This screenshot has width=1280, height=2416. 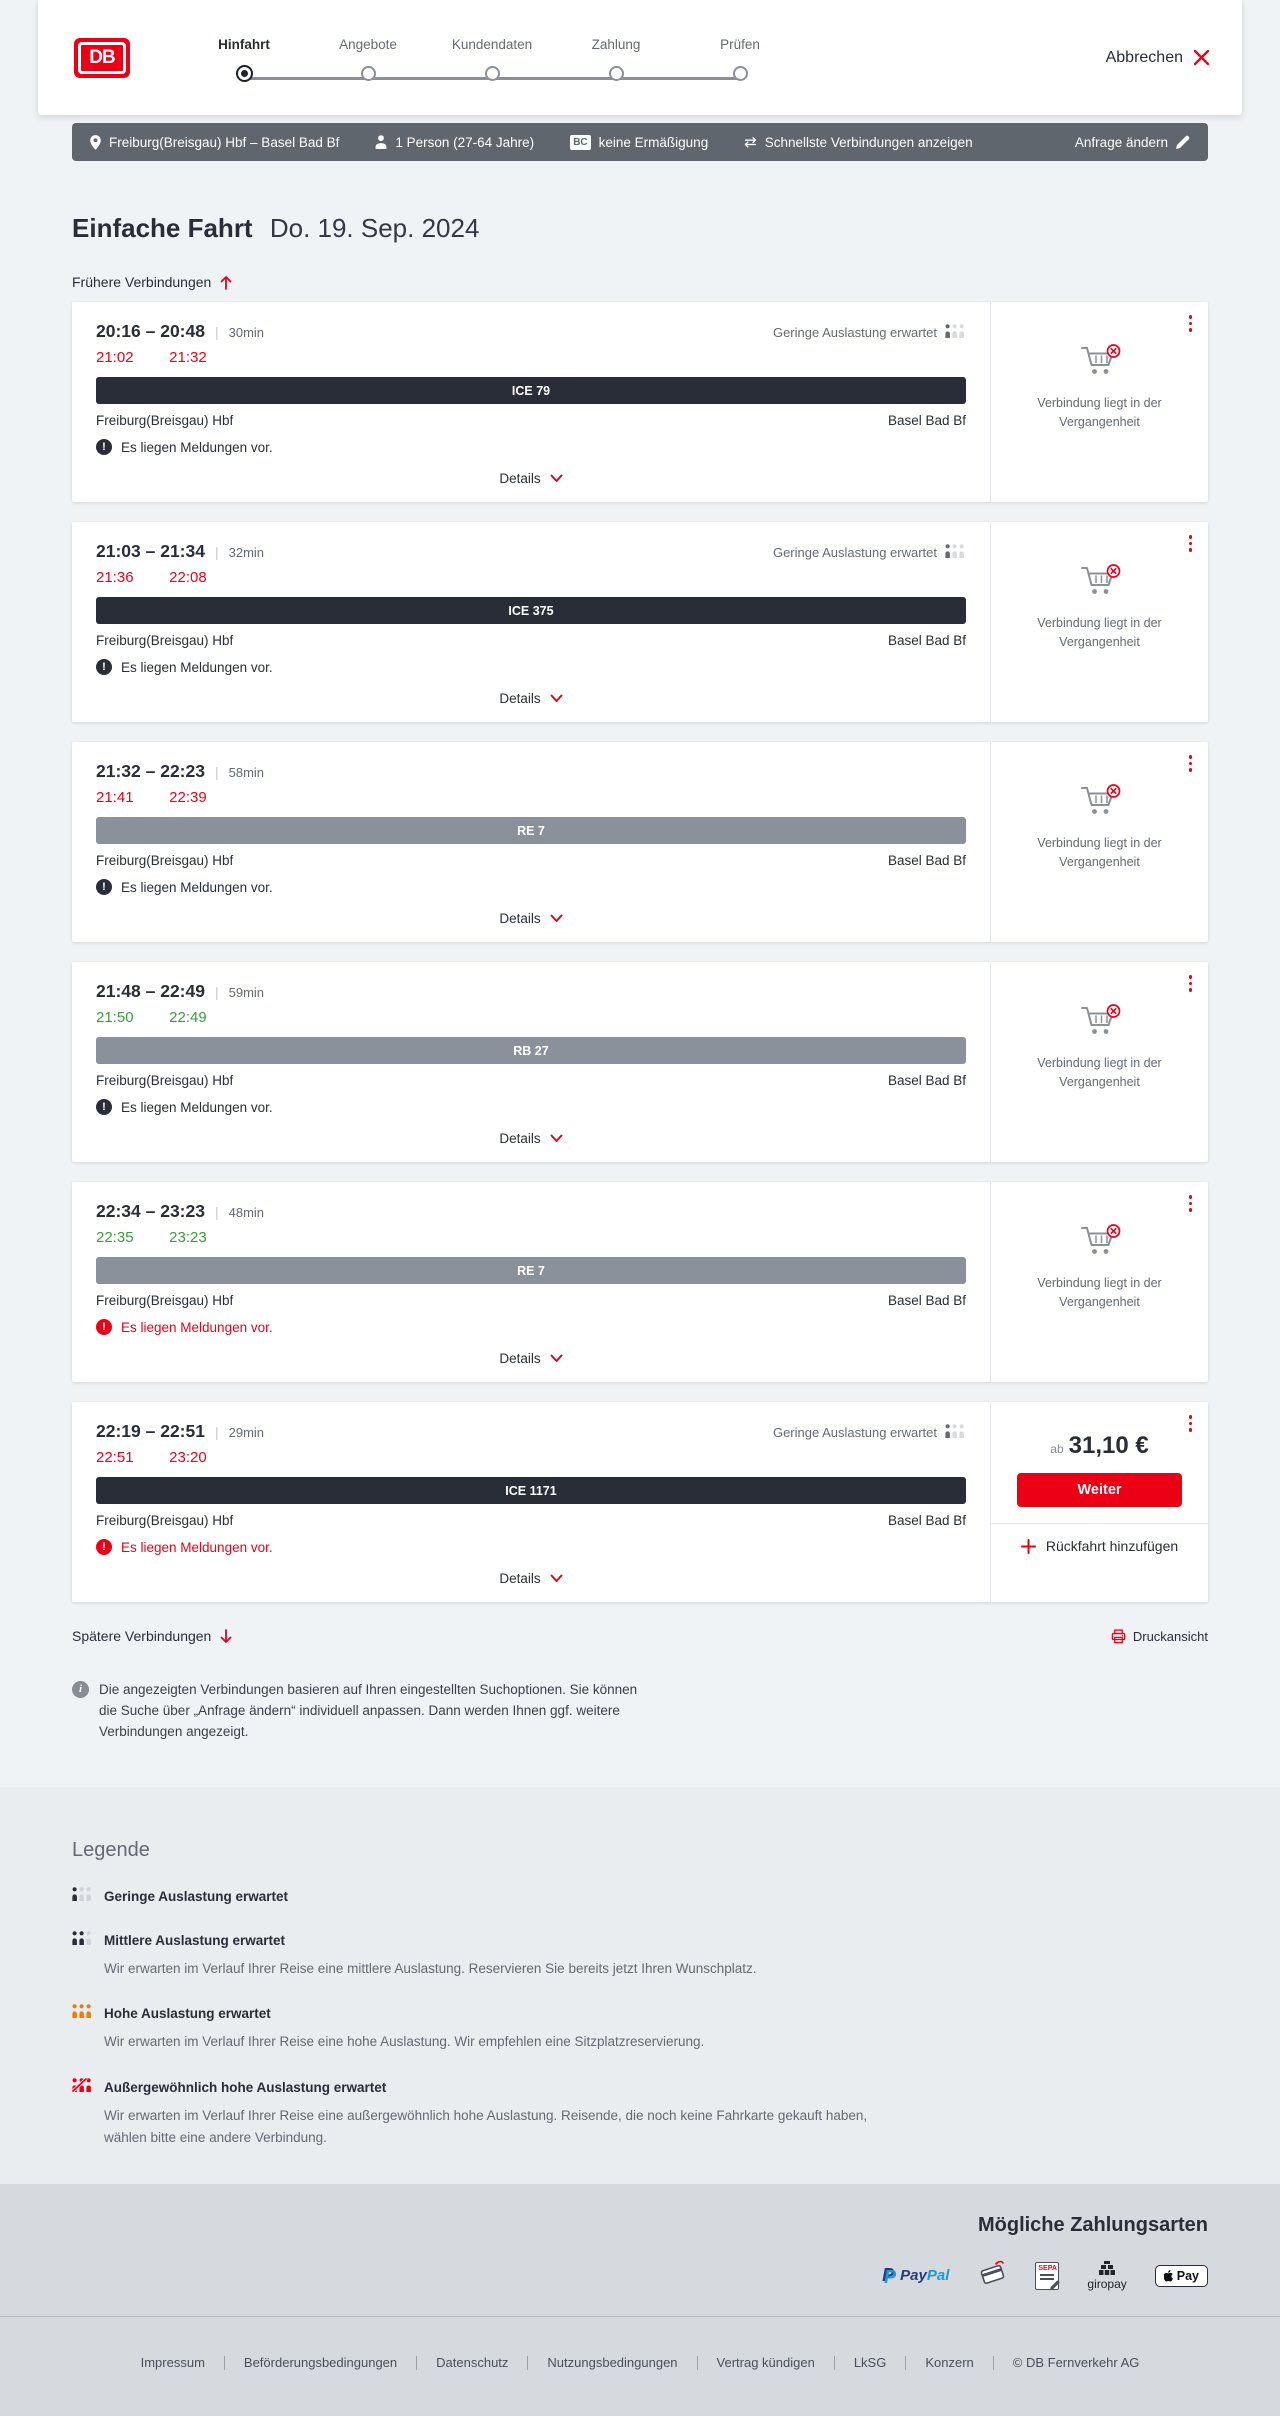 I want to click on realtime-times: 21:41 22:39, so click(x=531, y=797).